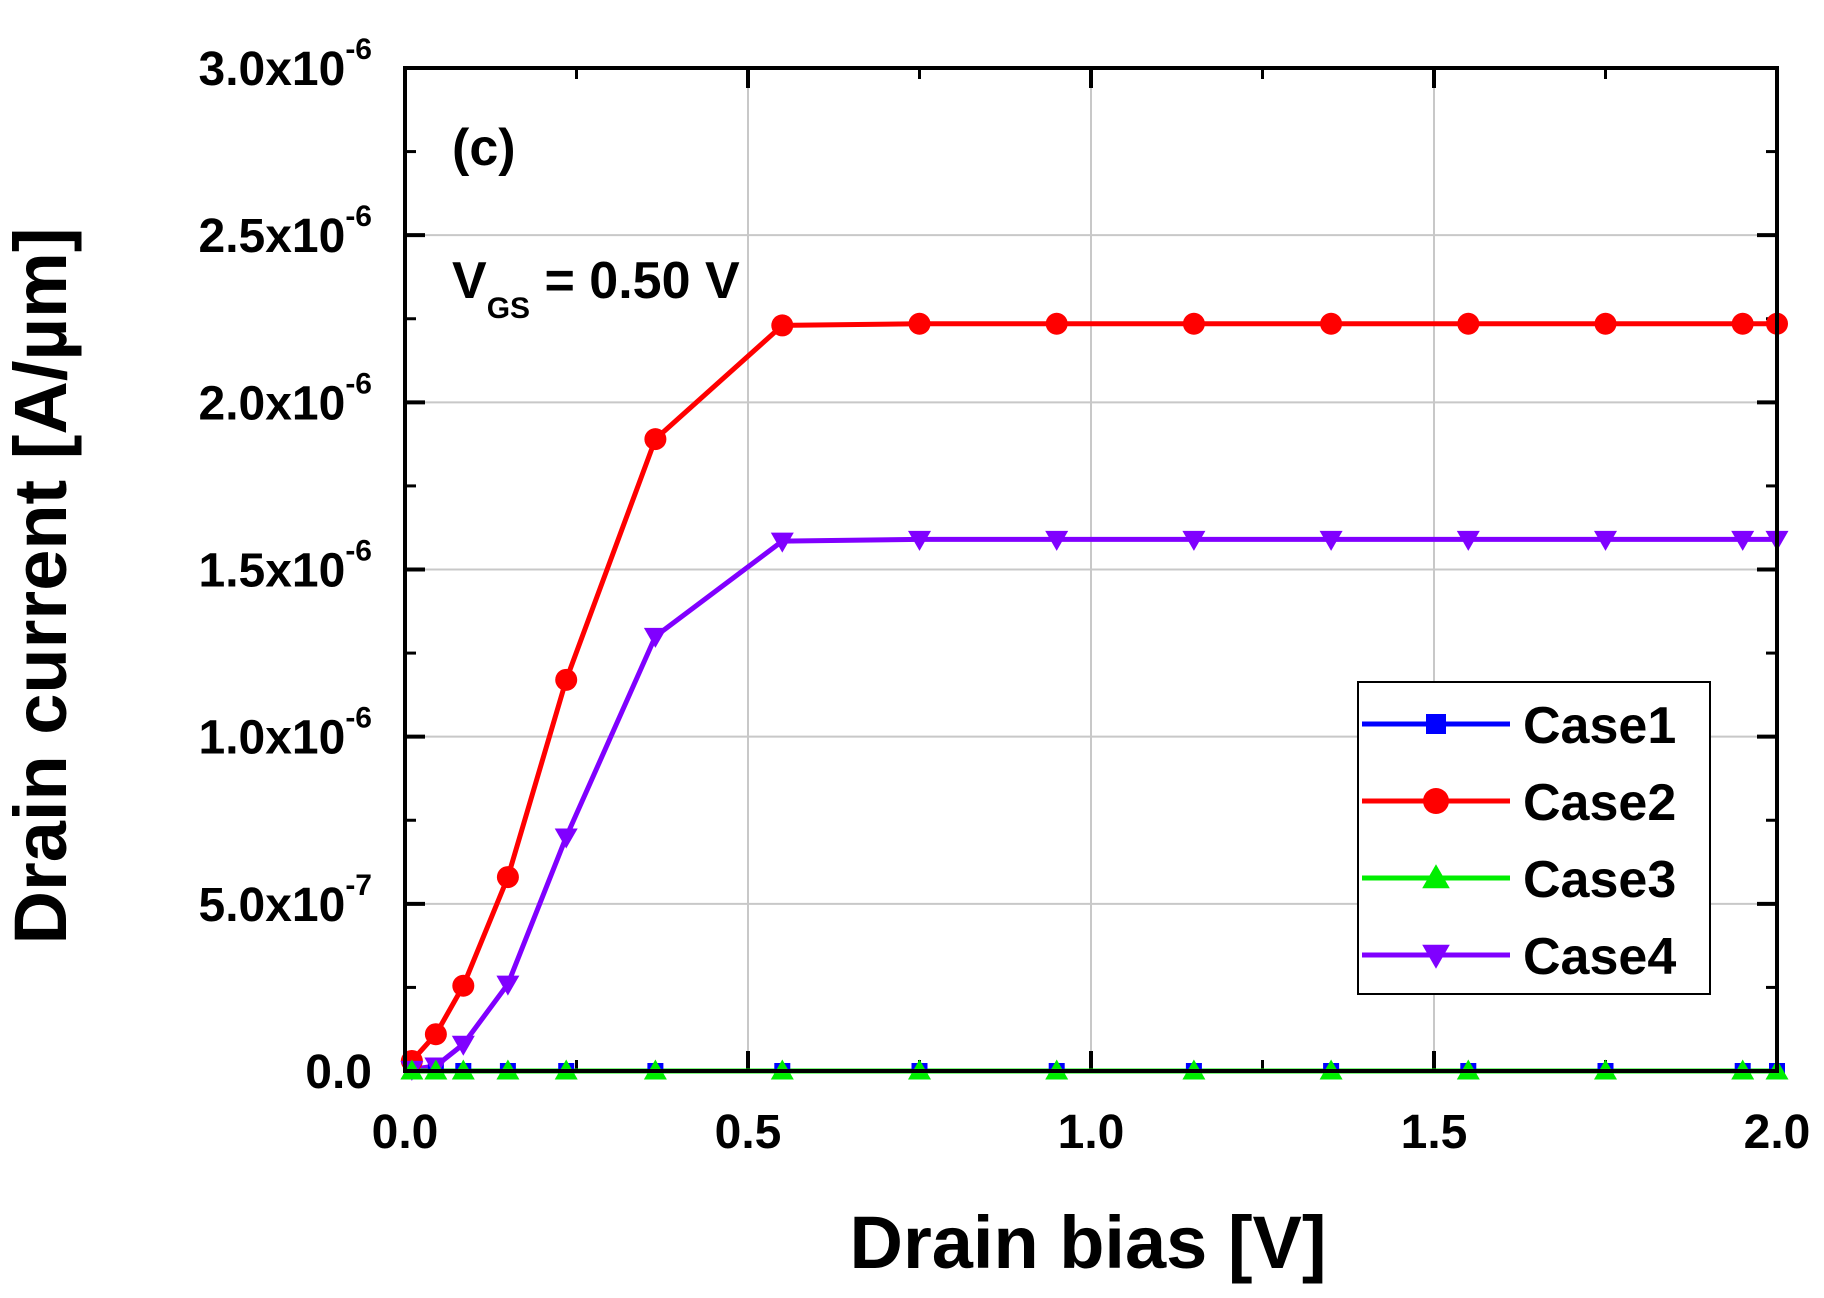 Image resolution: width=1824 pixels, height=1298 pixels. I want to click on x-tick-label: 2.0, so click(1777, 1132).